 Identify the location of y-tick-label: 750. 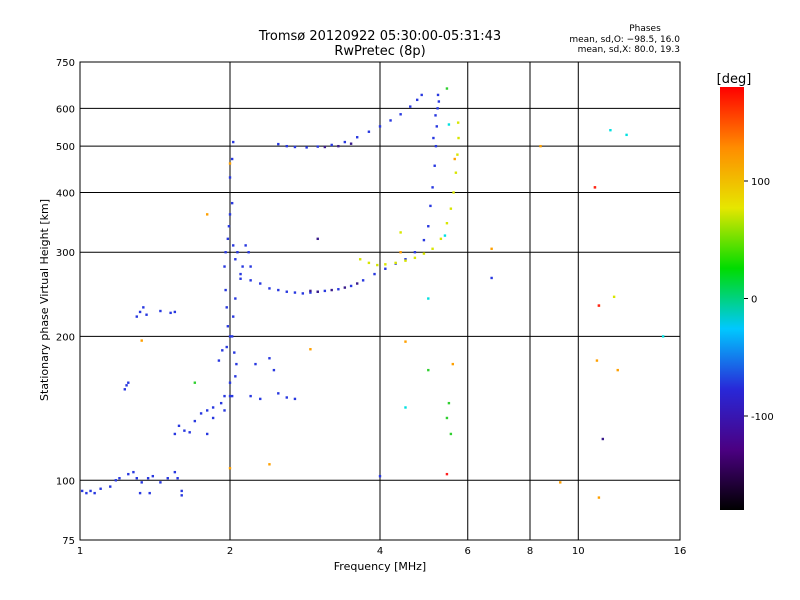
(65, 63).